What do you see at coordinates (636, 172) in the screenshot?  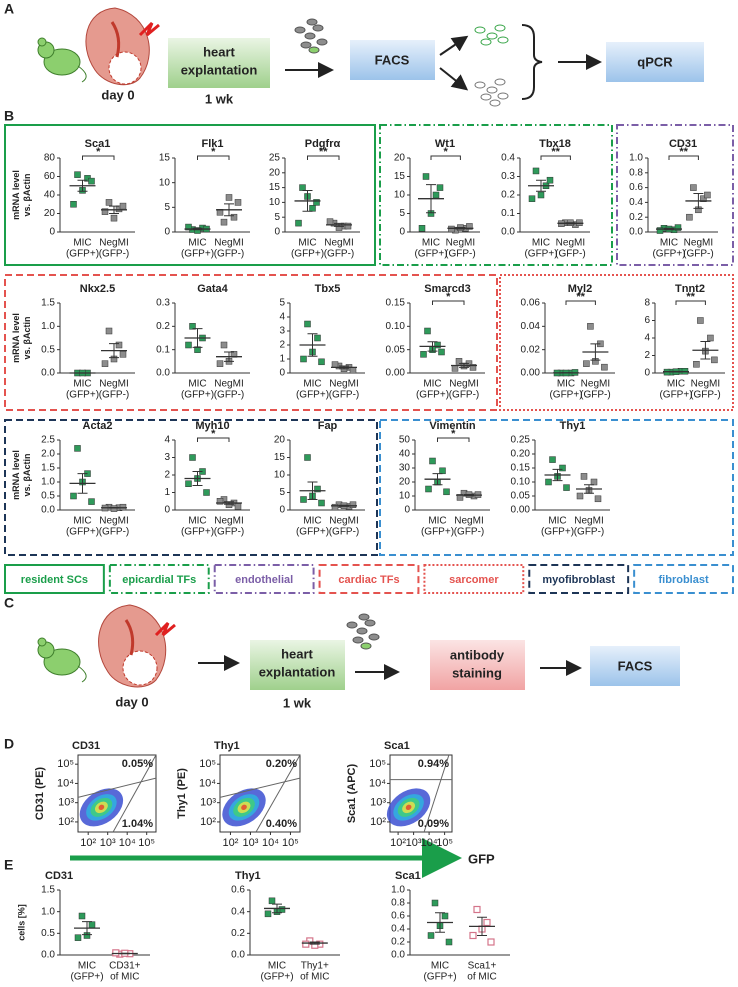 I see `y-tick-label: 0.8` at bounding box center [636, 172].